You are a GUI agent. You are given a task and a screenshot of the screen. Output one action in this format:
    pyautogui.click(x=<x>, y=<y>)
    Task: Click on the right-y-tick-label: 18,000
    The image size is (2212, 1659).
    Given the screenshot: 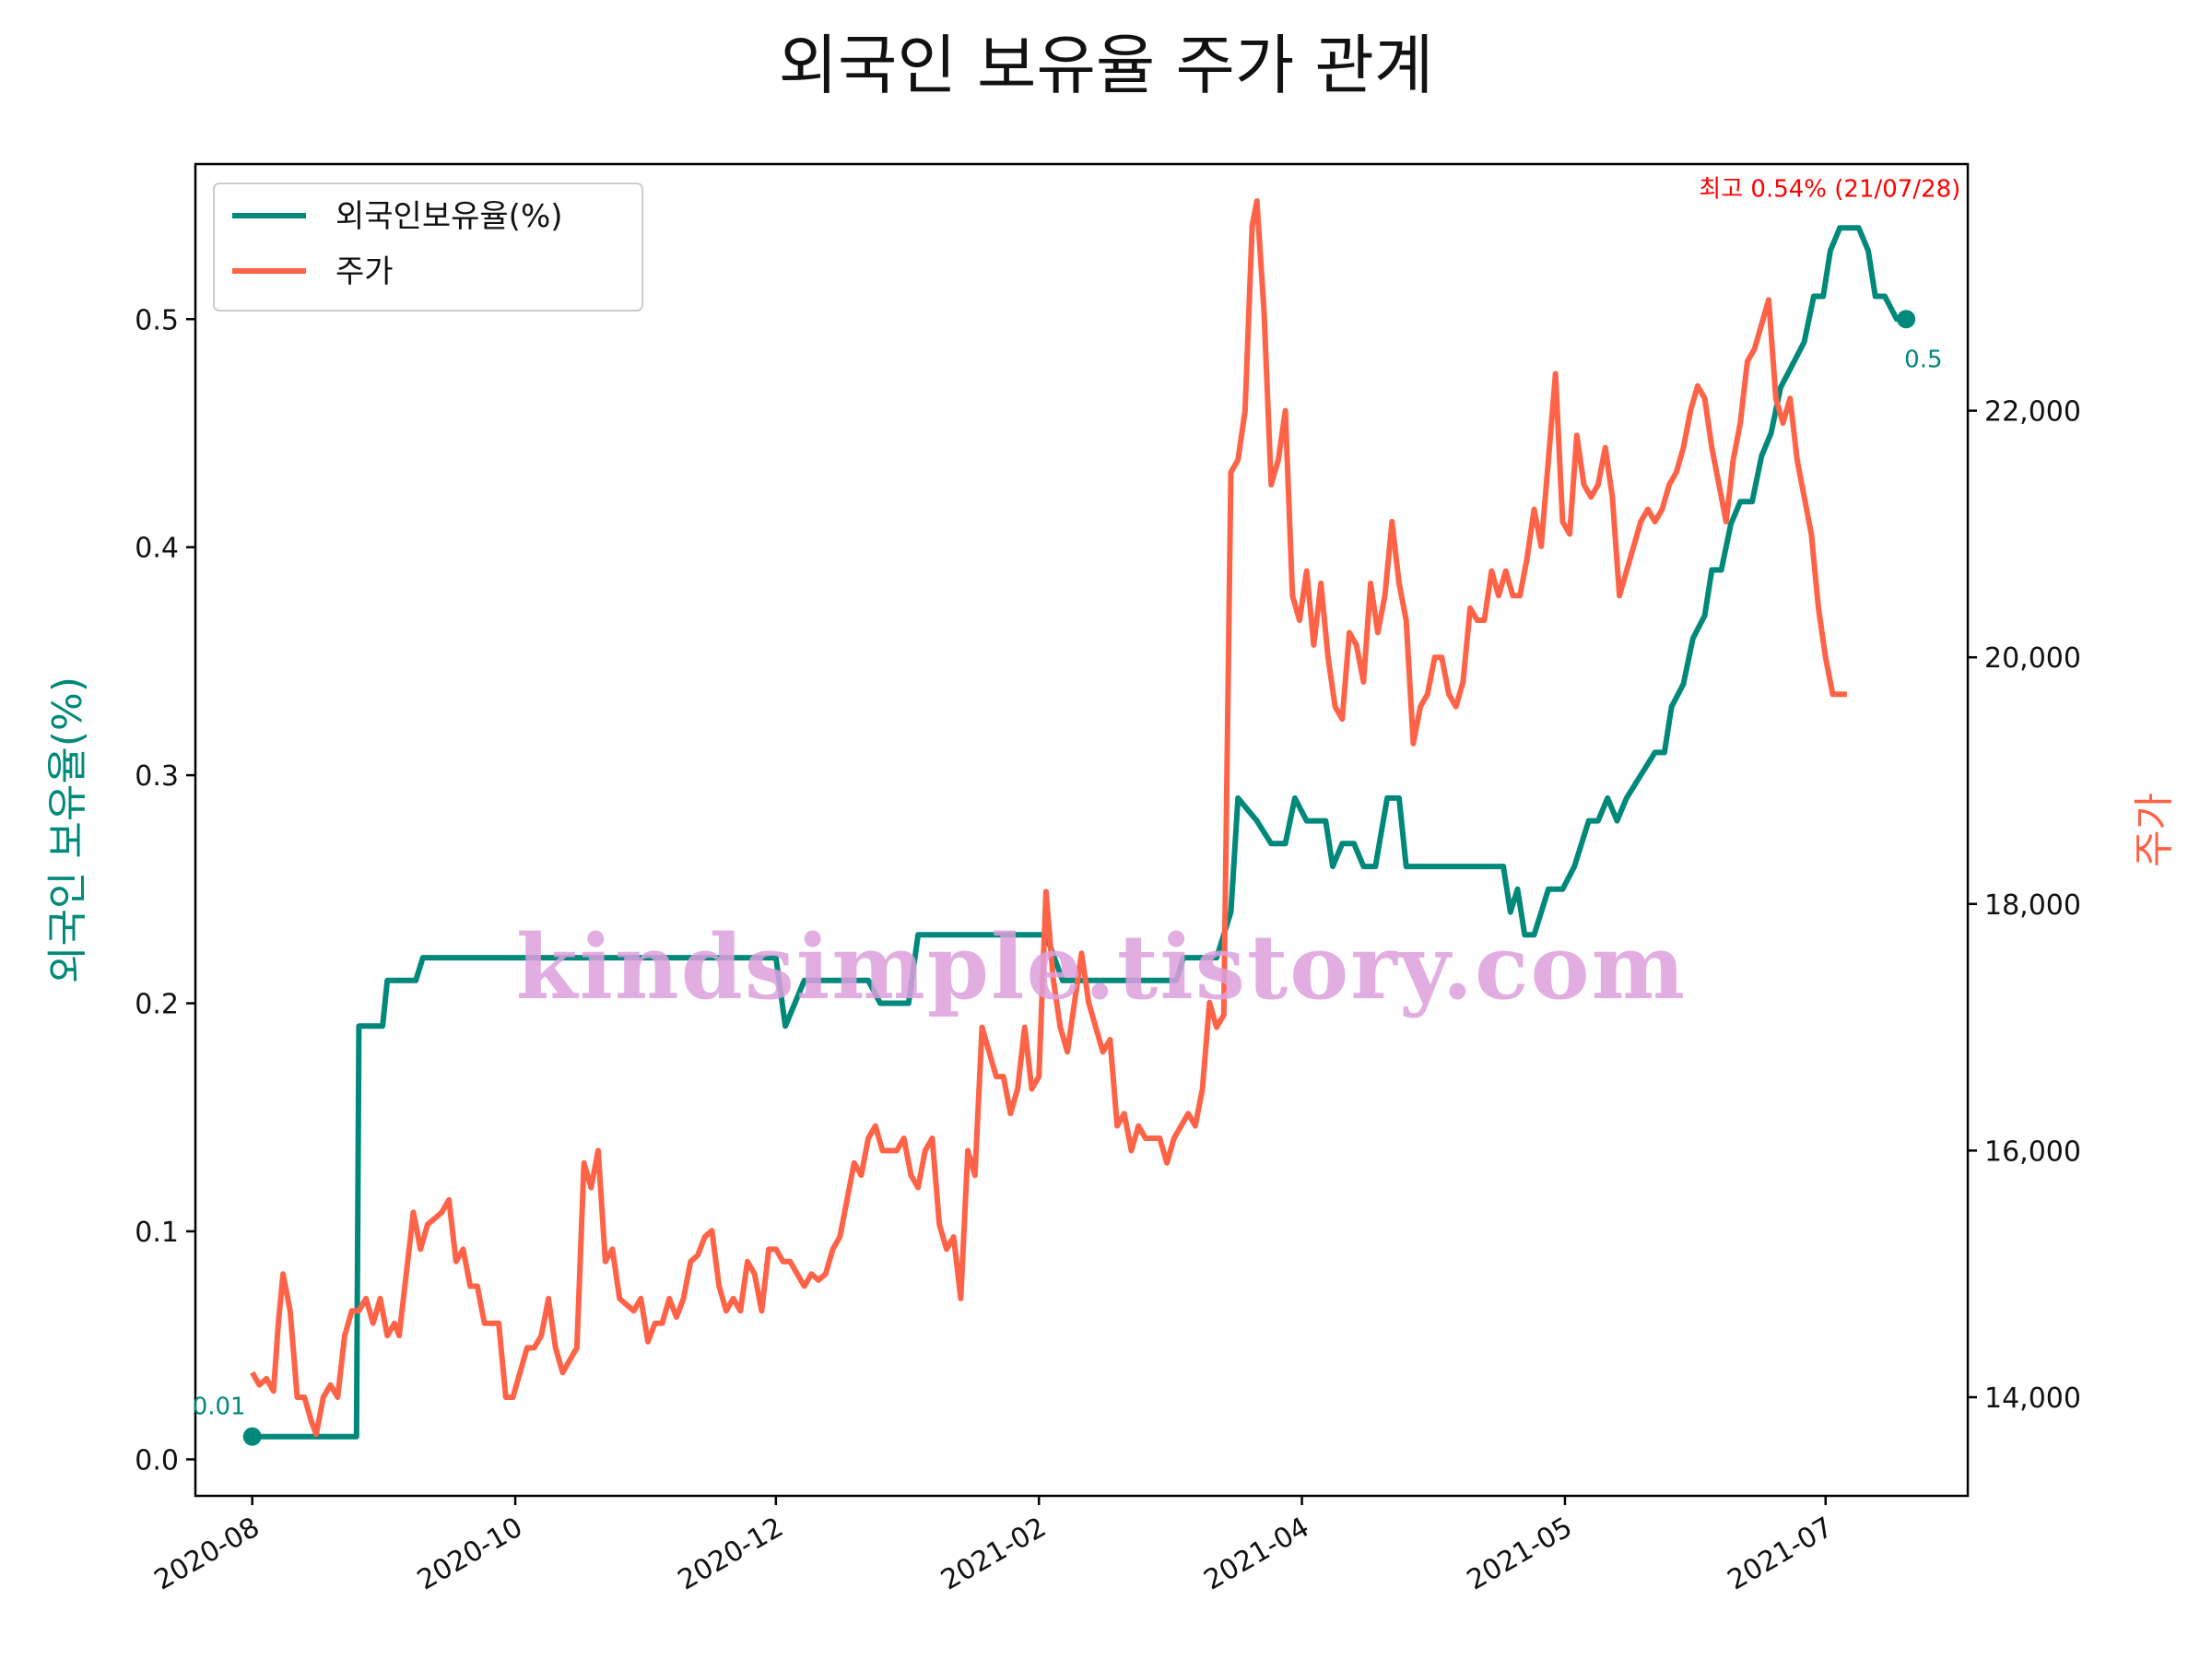 What is the action you would take?
    pyautogui.click(x=2032, y=905)
    